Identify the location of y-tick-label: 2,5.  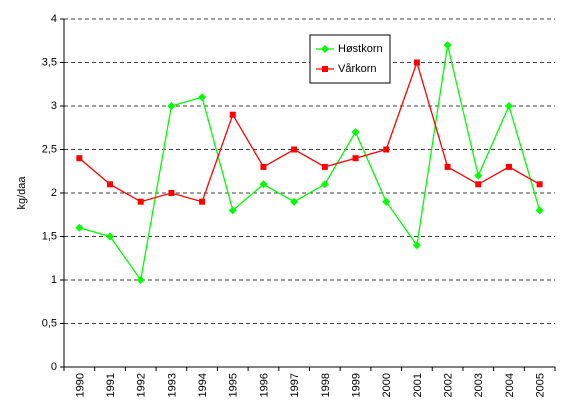
(49, 149).